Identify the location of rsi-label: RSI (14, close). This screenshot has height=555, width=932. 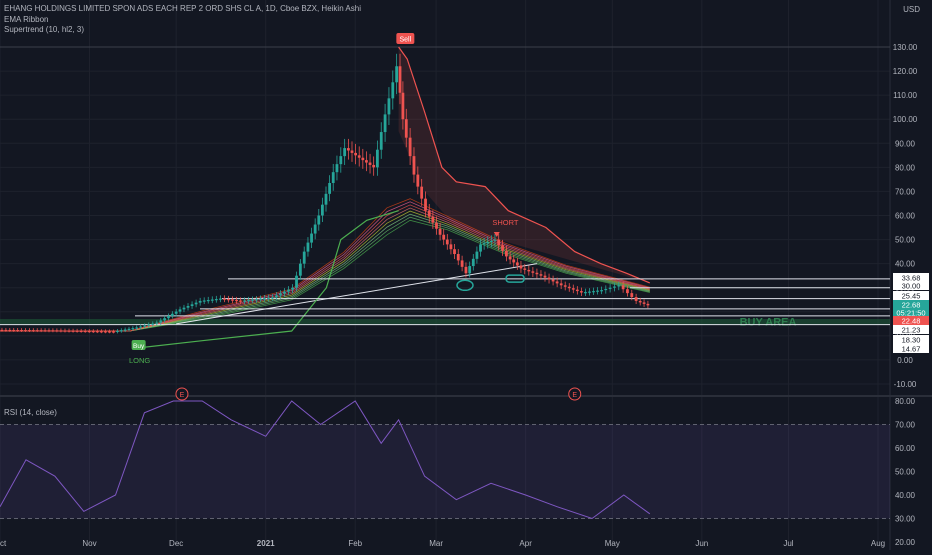
(30, 412).